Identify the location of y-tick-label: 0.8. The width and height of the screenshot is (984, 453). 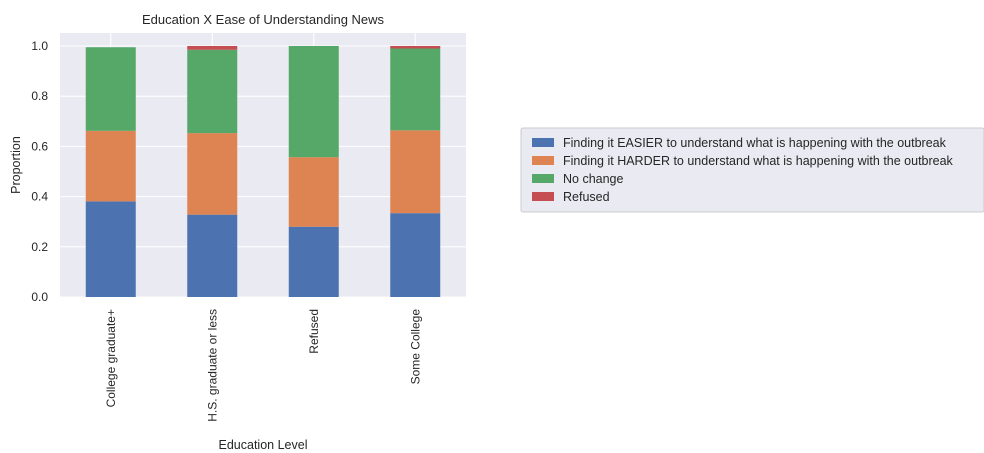
(39, 96).